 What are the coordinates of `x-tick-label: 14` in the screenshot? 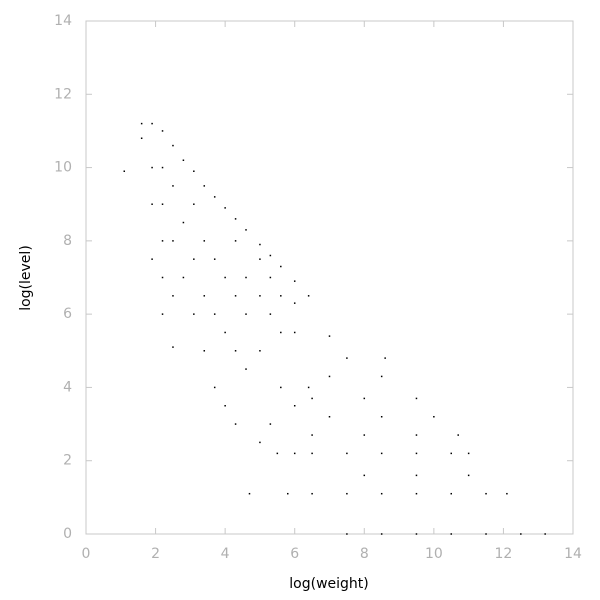 It's located at (573, 554).